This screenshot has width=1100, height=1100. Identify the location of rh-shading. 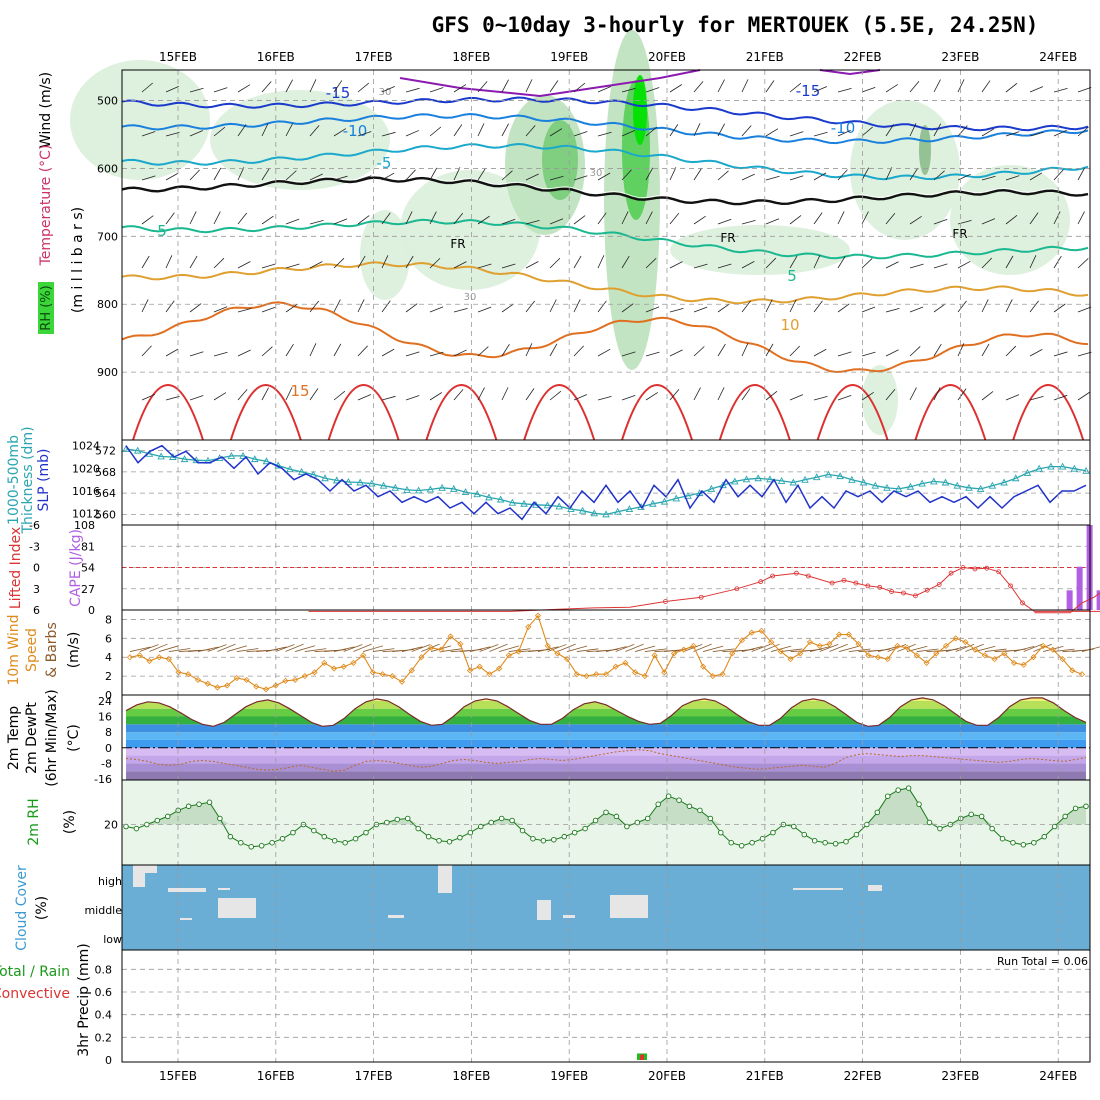
(385, 255).